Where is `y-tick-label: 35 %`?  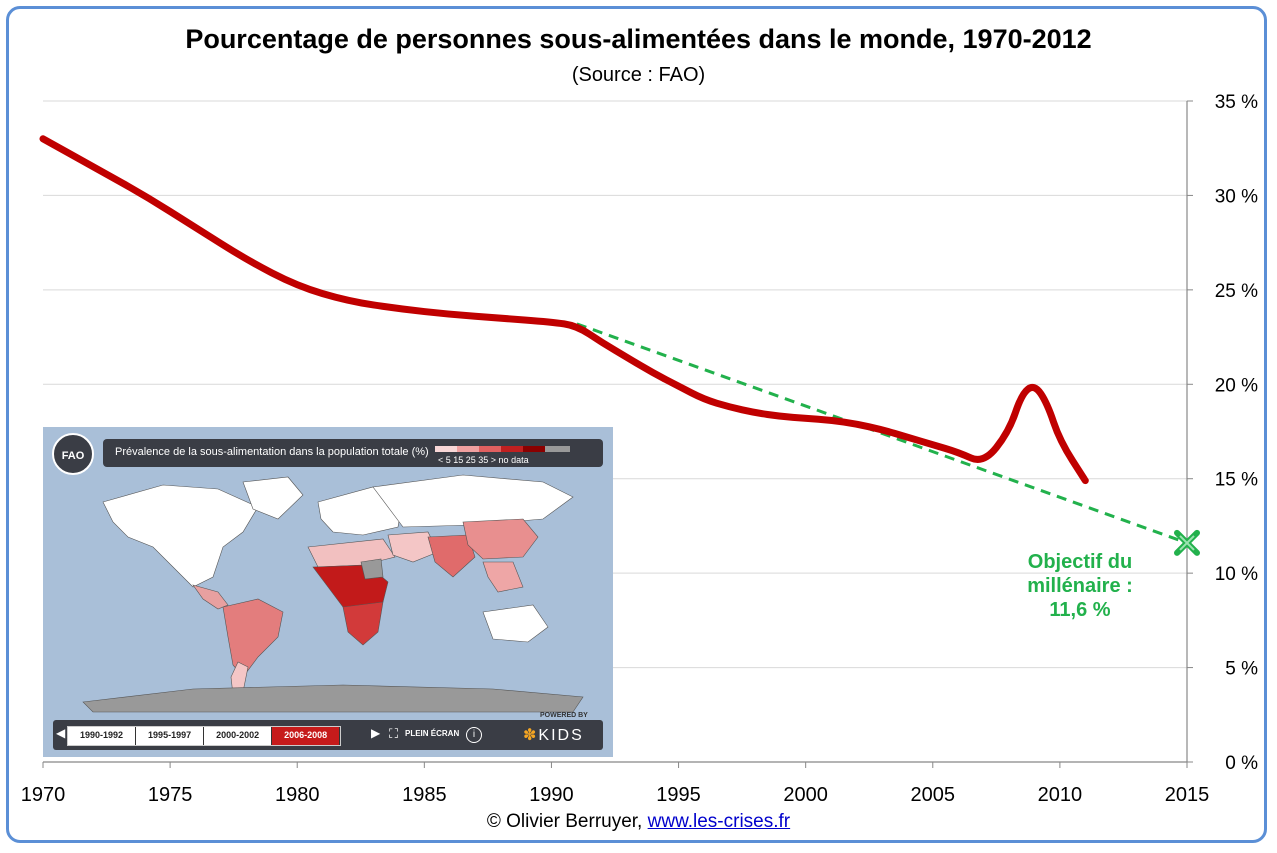
y-tick-label: 35 % is located at coordinates (1236, 102).